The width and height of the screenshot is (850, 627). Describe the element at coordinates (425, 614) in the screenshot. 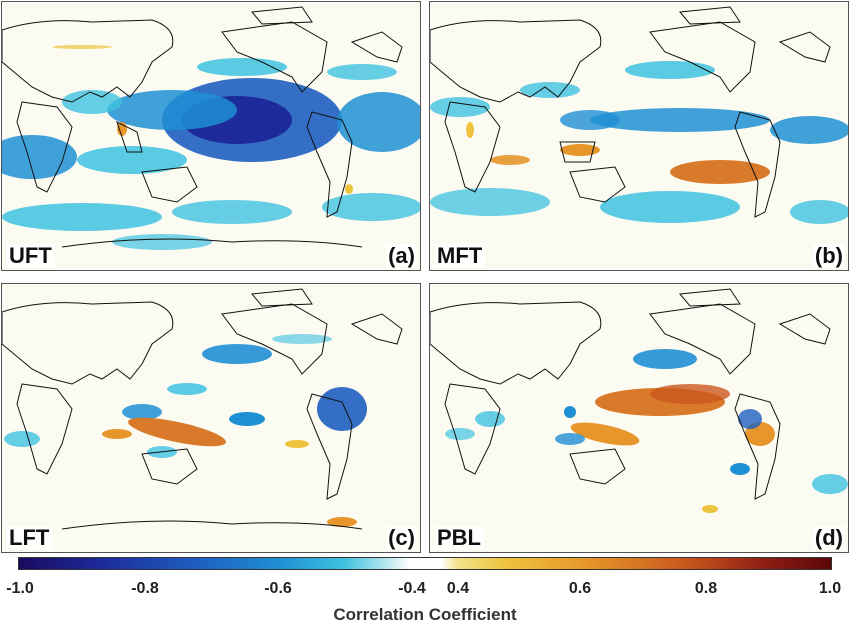

I see `colorbar-title: Correlation Coefficient` at that location.